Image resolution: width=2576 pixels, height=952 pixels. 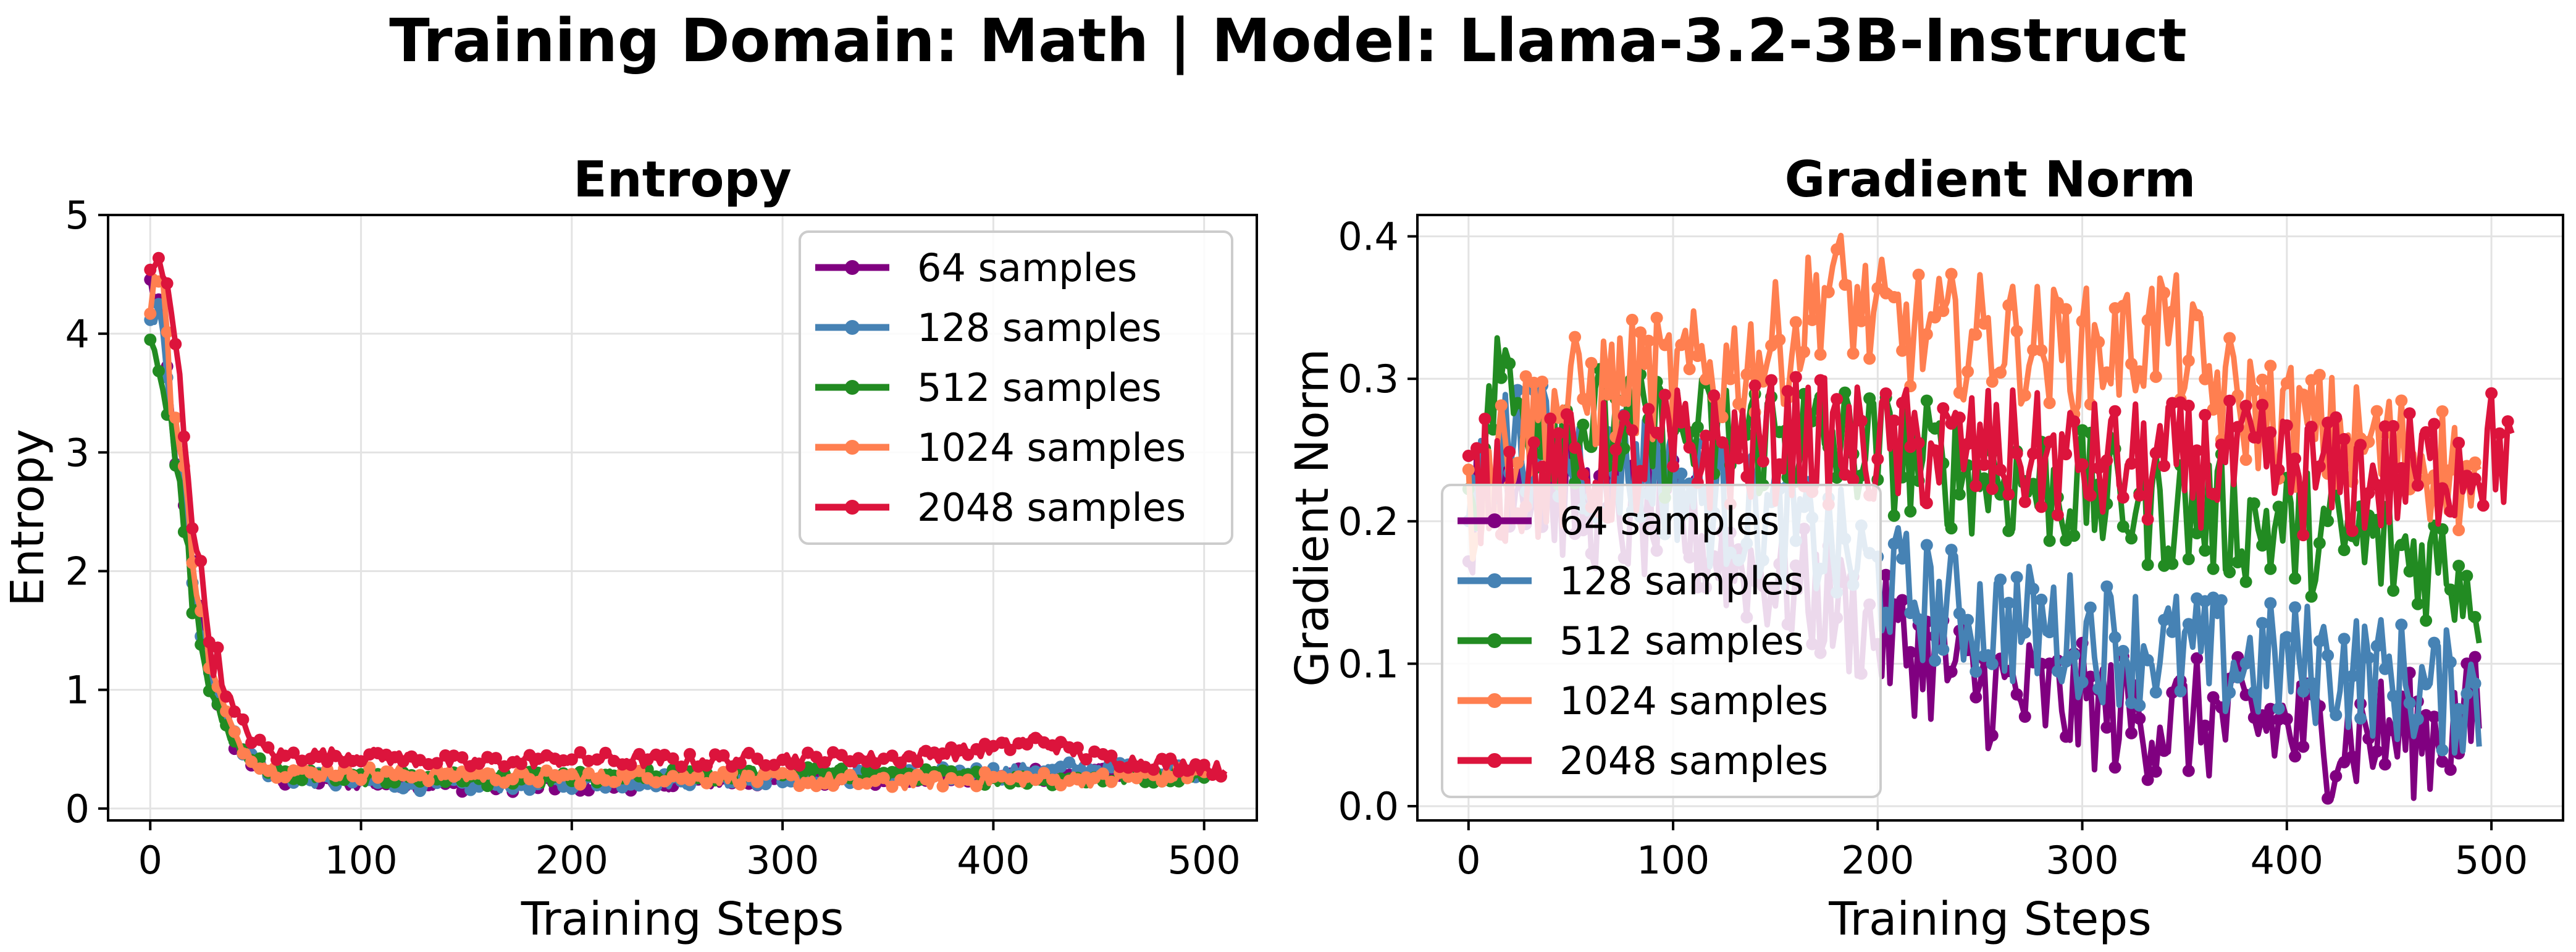 I want to click on entropy-title: Entropy, so click(x=682, y=179).